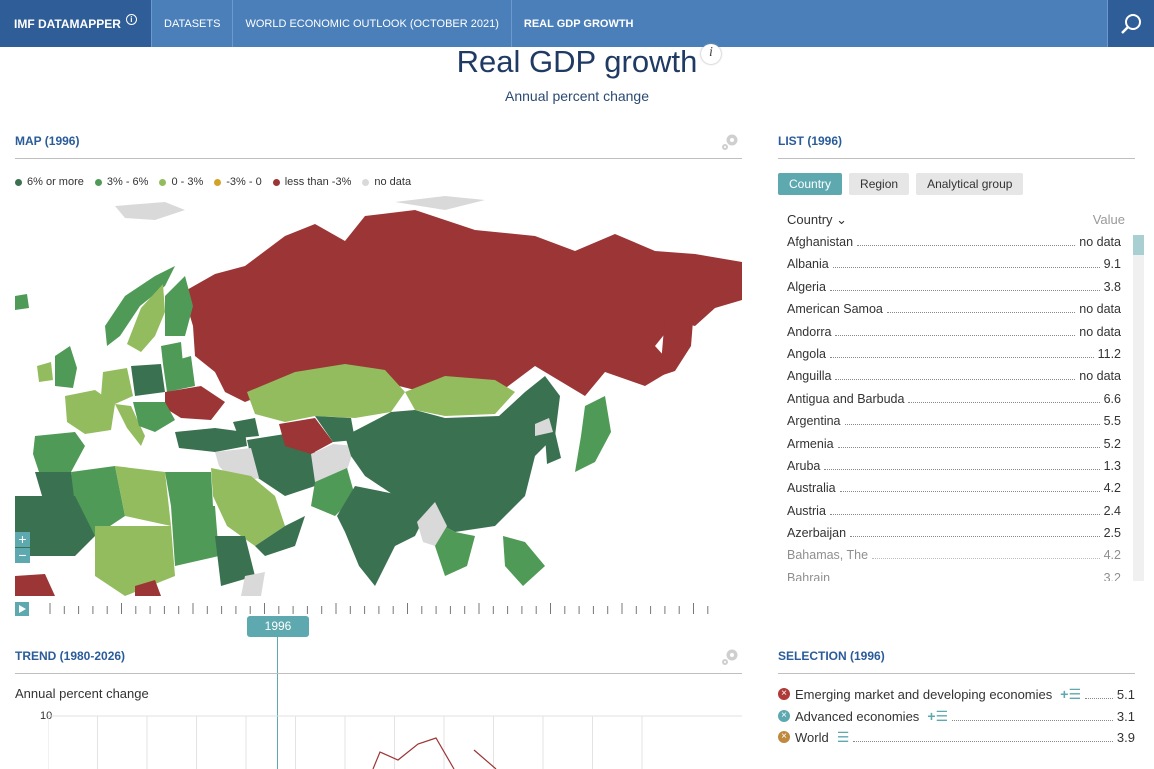 The height and width of the screenshot is (769, 1154). What do you see at coordinates (131, 19) in the screenshot?
I see `info-icon: i` at bounding box center [131, 19].